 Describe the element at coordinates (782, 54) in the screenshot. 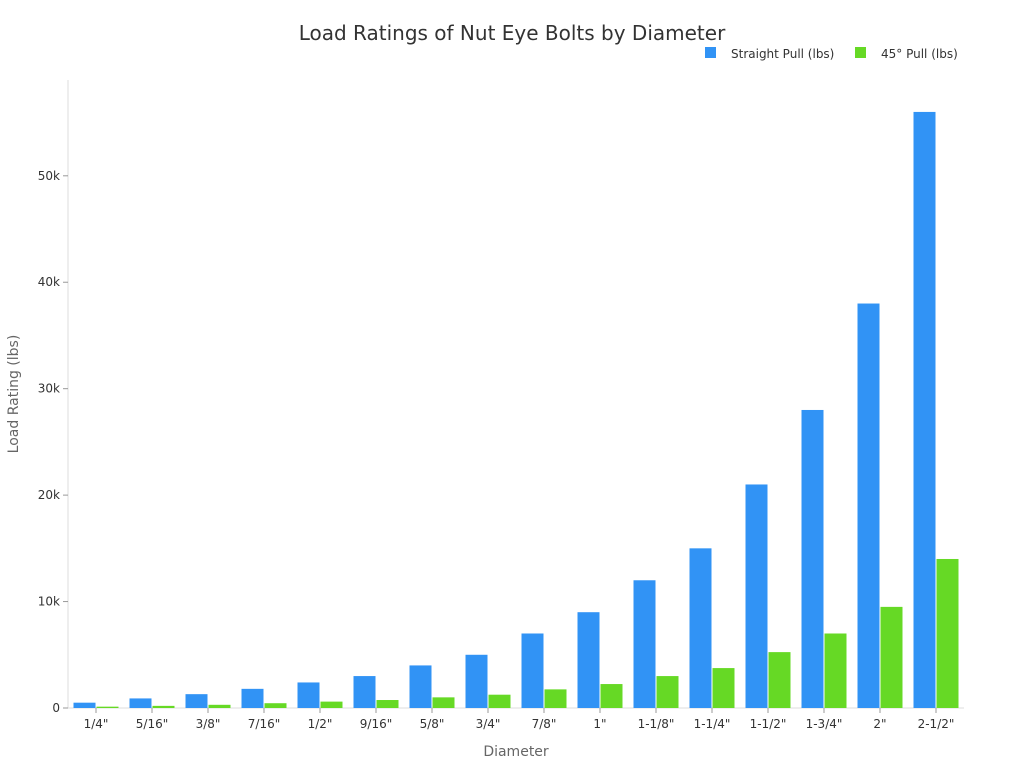

I see `legend-label: Straight Pull (lbs)` at that location.